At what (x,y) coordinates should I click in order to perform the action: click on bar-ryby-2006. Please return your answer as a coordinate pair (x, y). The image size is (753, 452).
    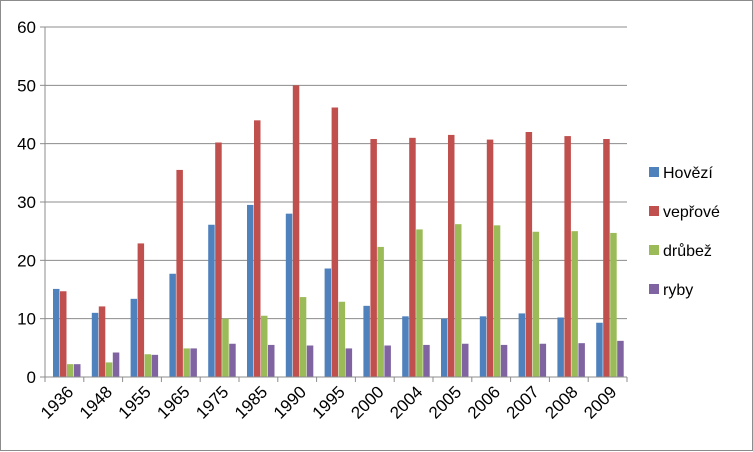
    Looking at the image, I should click on (504, 360).